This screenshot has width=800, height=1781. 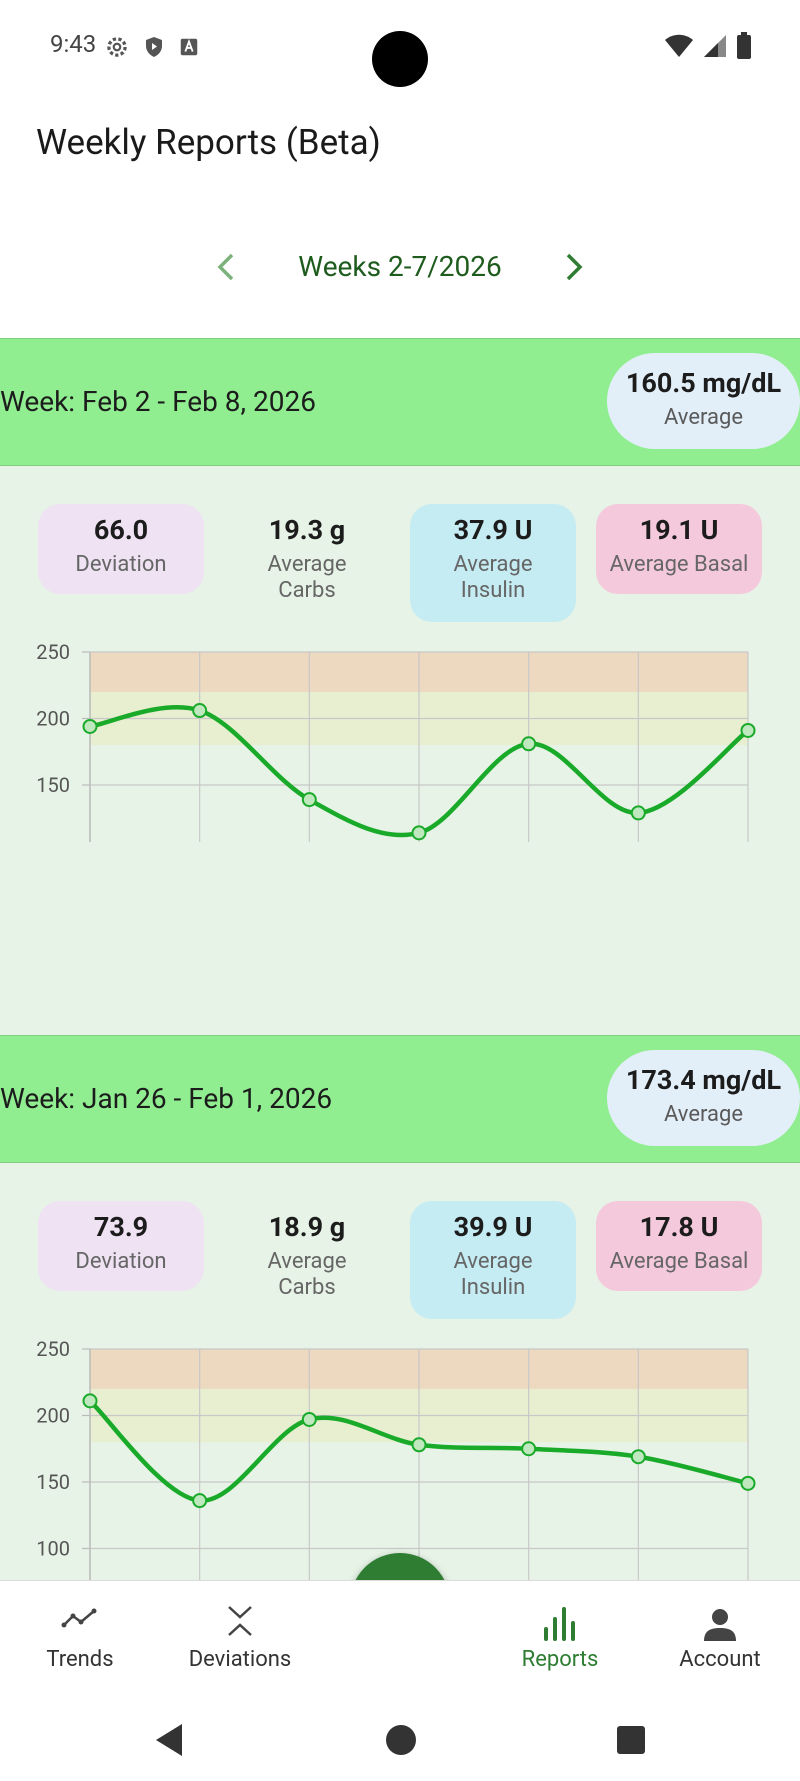 What do you see at coordinates (631, 1740) in the screenshot?
I see `recents-icon` at bounding box center [631, 1740].